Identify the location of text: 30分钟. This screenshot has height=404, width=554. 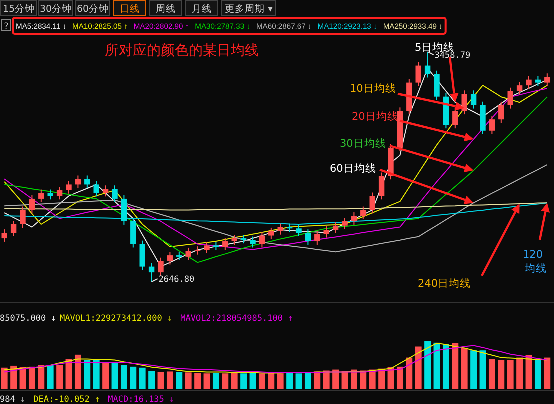
(56, 9).